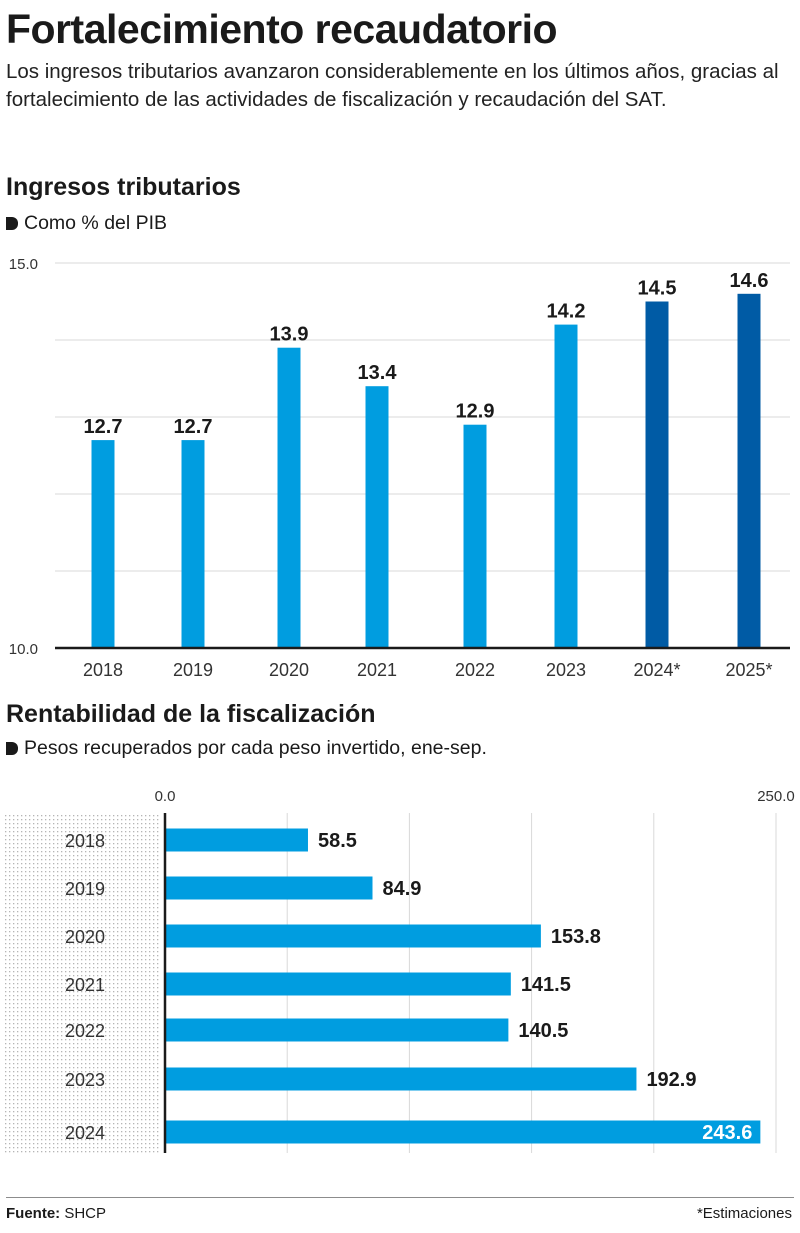  Describe the element at coordinates (776, 796) in the screenshot. I see `x-tick-label: 250.0` at that location.